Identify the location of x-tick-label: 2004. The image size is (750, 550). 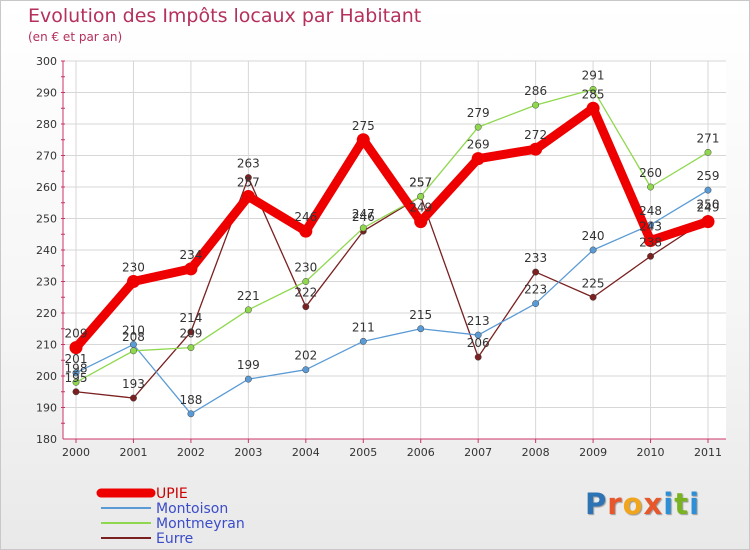
(306, 452).